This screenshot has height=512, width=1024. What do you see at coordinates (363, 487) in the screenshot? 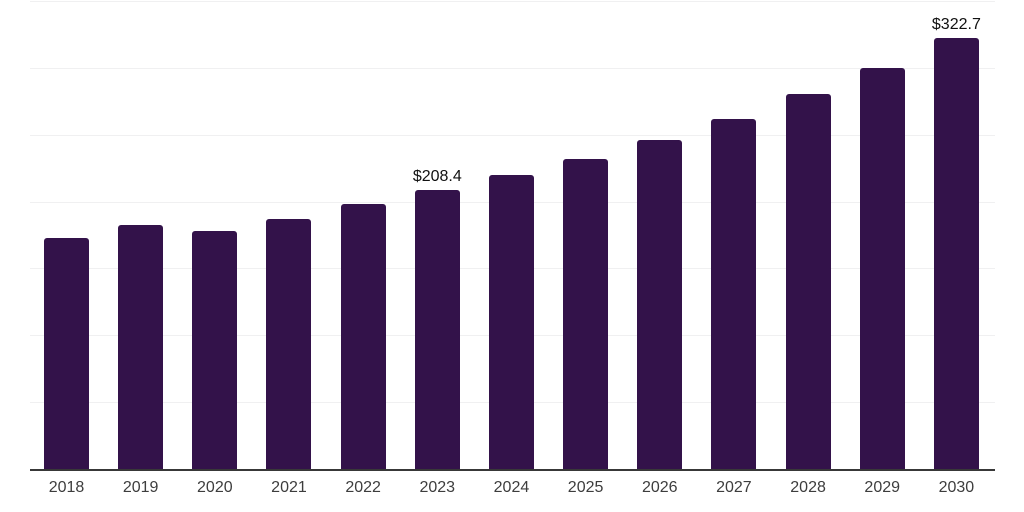
I see `tick-label-2022: 2022` at bounding box center [363, 487].